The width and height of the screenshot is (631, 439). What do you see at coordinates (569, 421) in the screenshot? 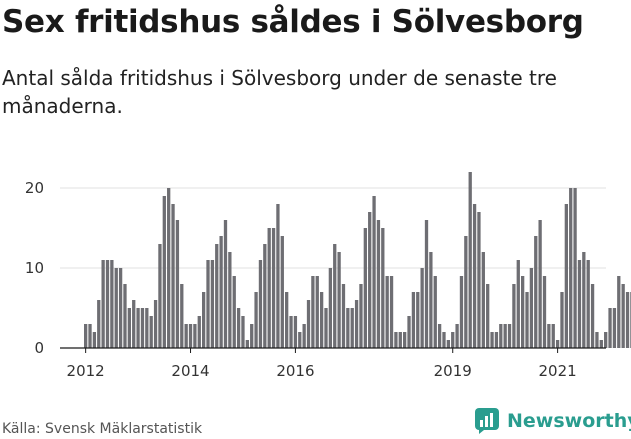
I see `brand-name: Newsworthy` at bounding box center [569, 421].